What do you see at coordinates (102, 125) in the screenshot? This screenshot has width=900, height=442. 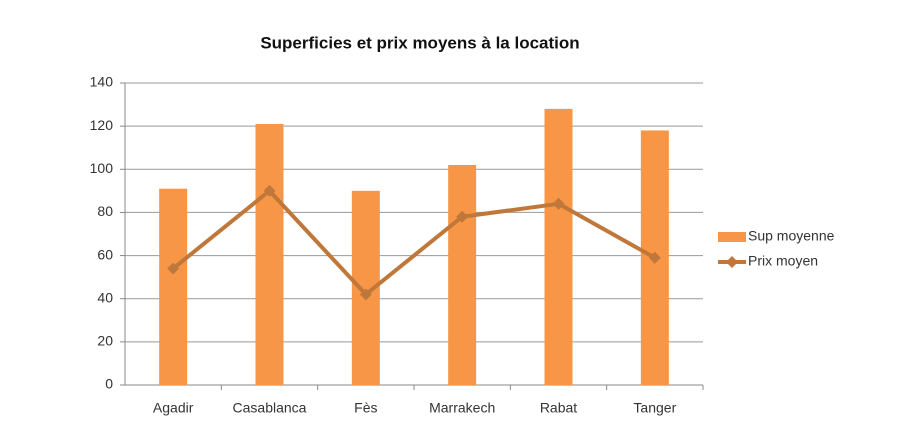 I see `y-tick-label: 120` at bounding box center [102, 125].